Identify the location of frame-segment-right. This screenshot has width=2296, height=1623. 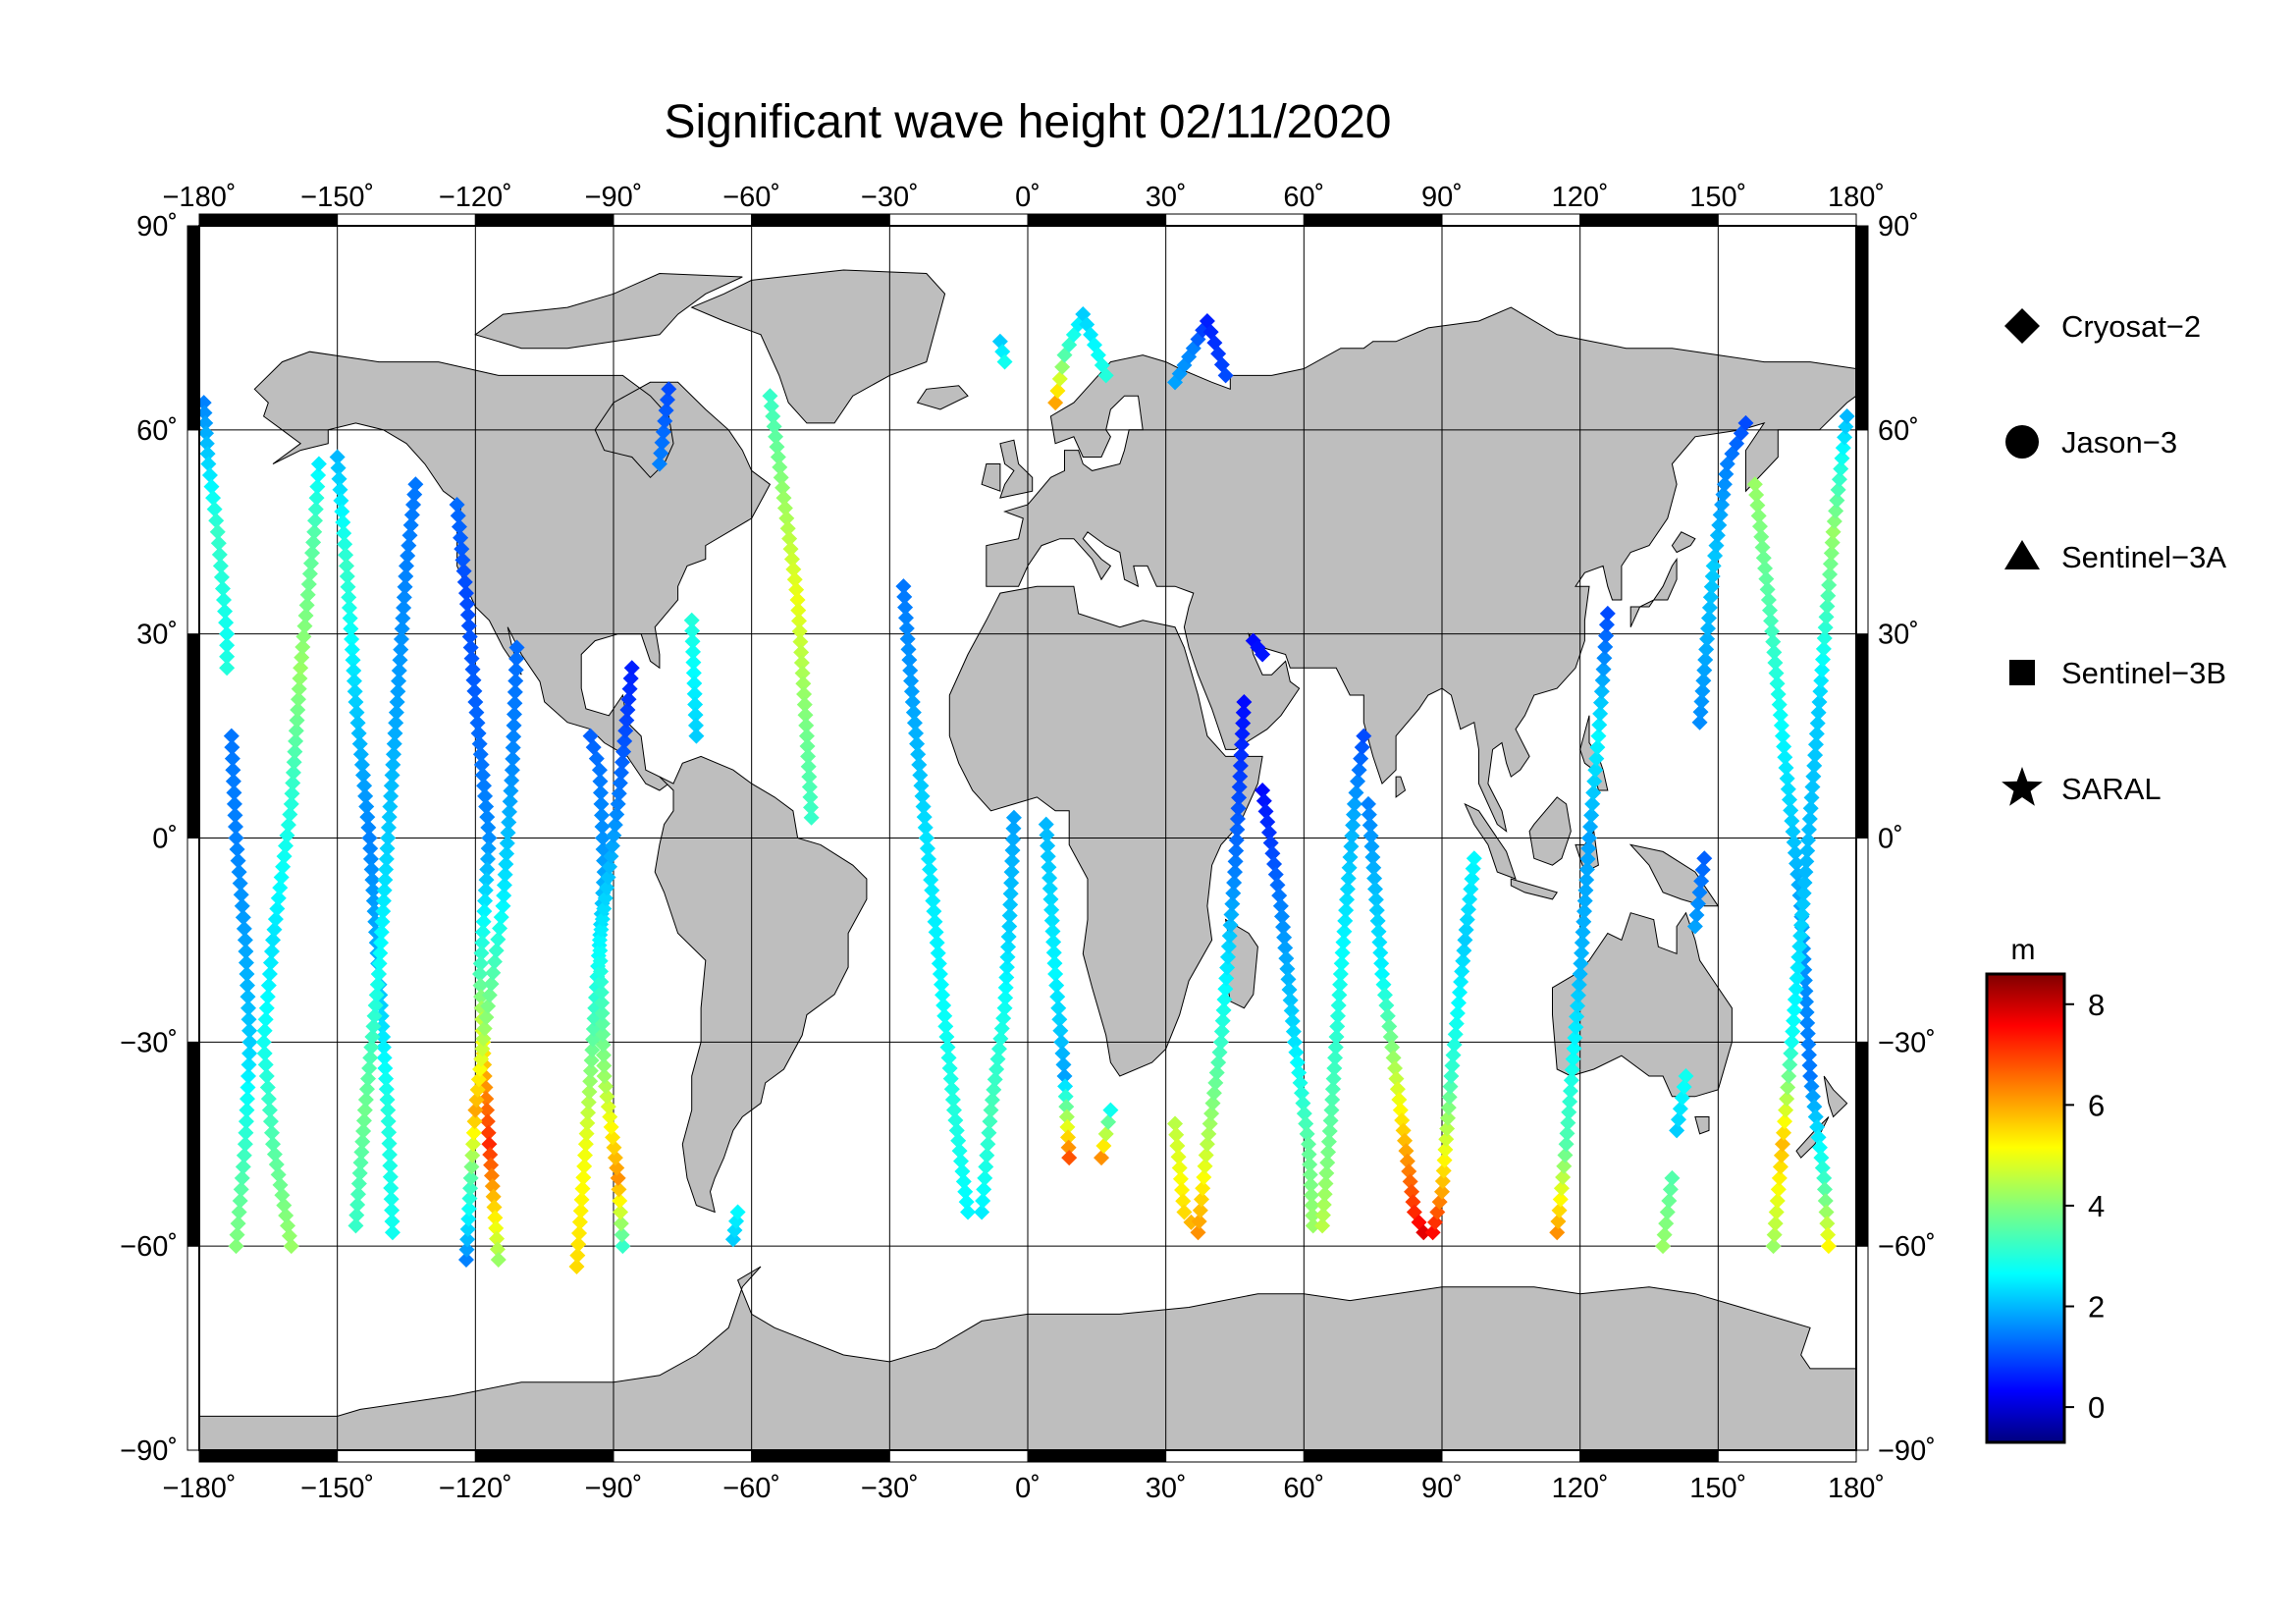
(1862, 532).